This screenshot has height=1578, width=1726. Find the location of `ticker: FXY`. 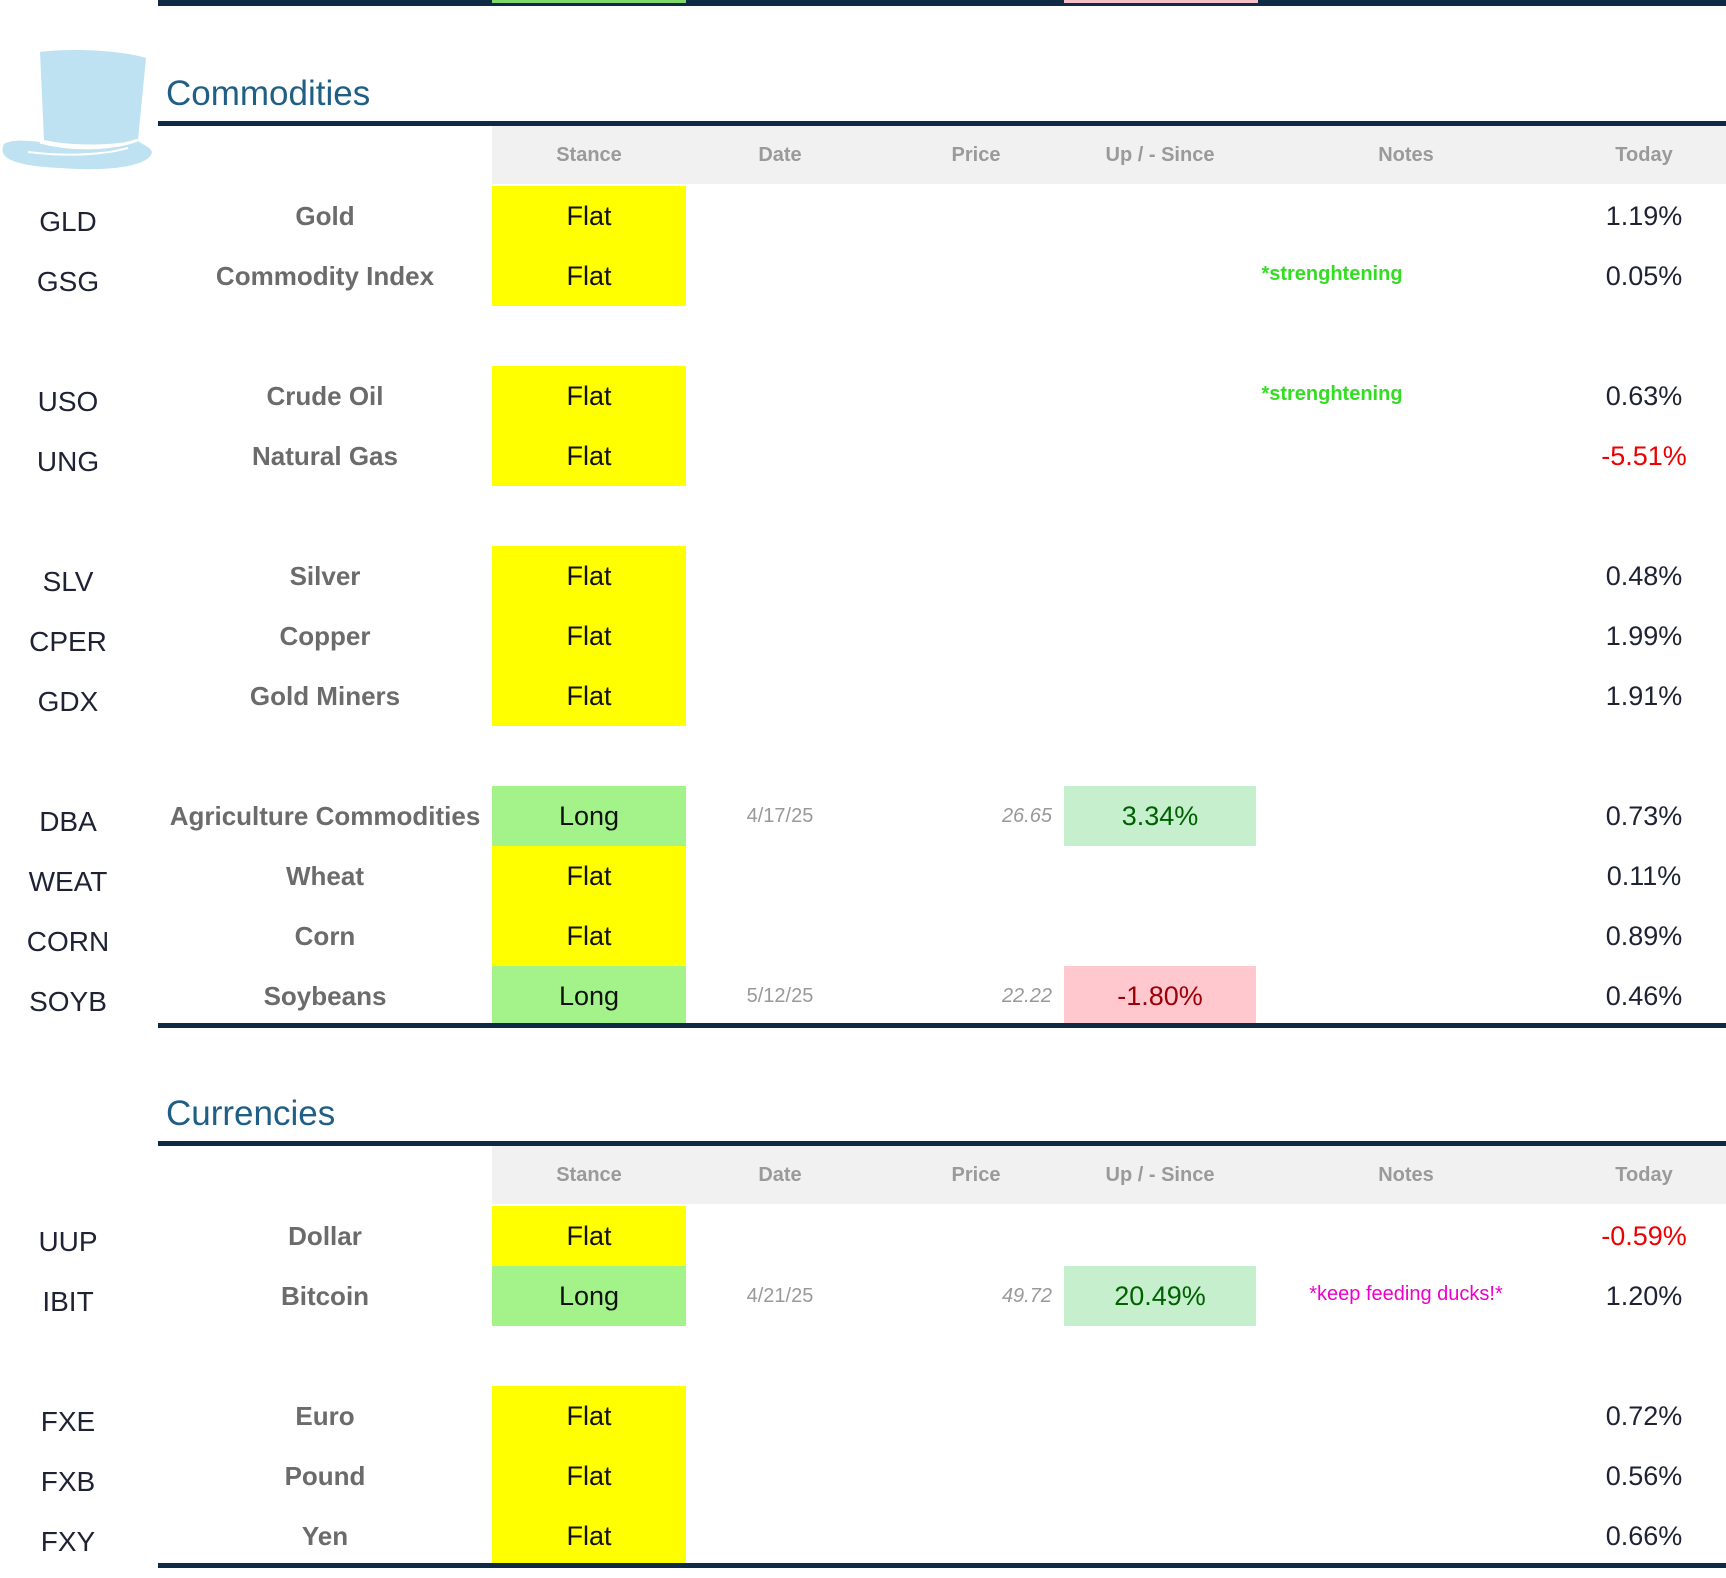

ticker: FXY is located at coordinates (68, 1541).